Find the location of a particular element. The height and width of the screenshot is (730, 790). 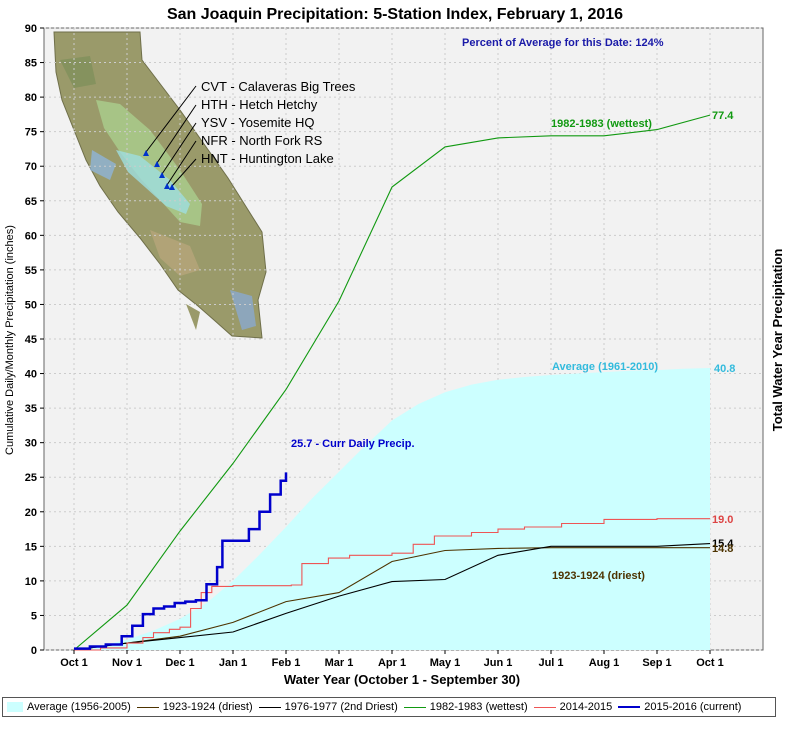

station-label-hnt: HNT - Huntington Lake is located at coordinates (267, 158).